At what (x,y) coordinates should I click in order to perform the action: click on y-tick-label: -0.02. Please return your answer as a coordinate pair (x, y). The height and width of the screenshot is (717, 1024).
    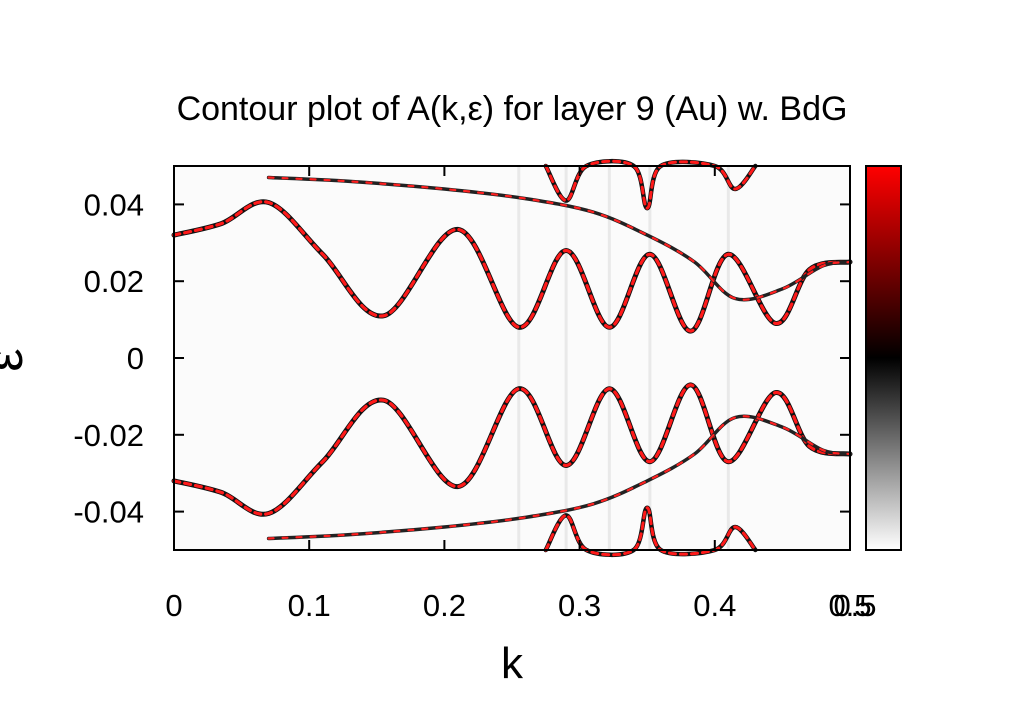
    Looking at the image, I should click on (108, 435).